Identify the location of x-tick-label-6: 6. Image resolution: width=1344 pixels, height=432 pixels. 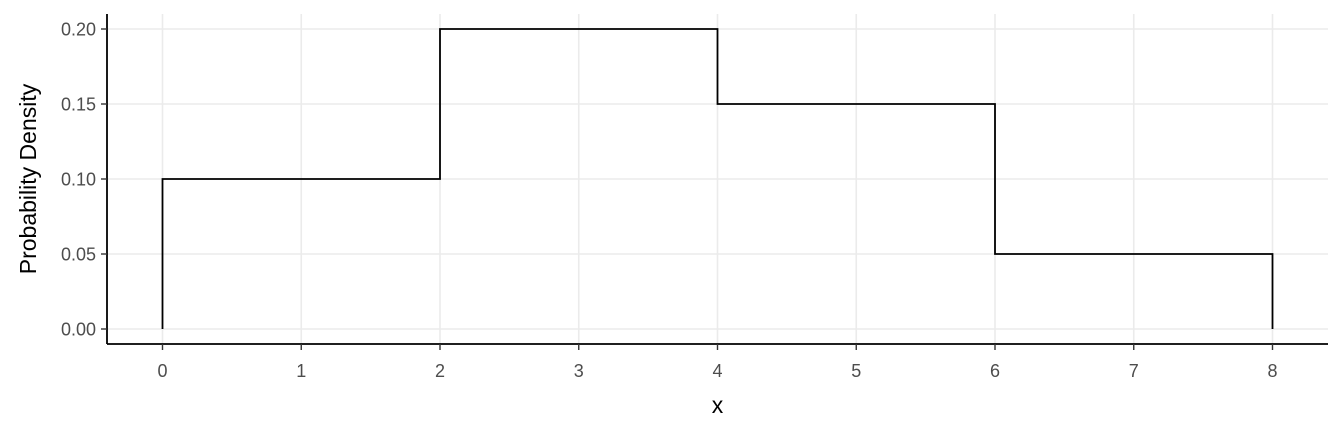
(995, 371).